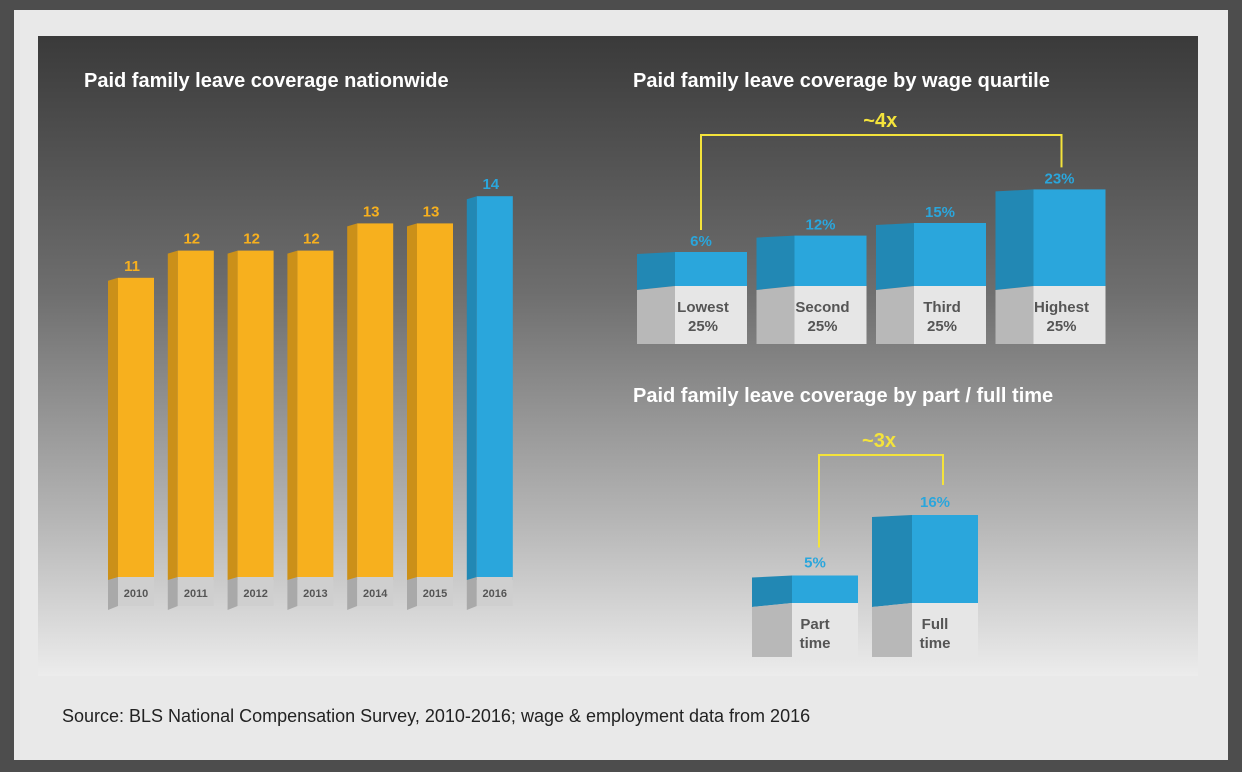  What do you see at coordinates (703, 307) in the screenshot?
I see `quartile-label-0: Lowest` at bounding box center [703, 307].